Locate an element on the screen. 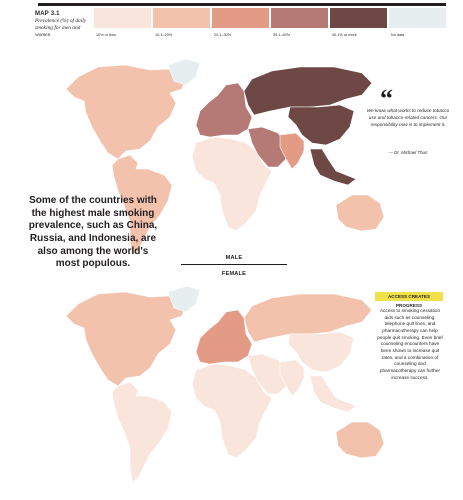 This screenshot has height=500, width=463. legend-item: 40.1% or more is located at coordinates (358, 24).